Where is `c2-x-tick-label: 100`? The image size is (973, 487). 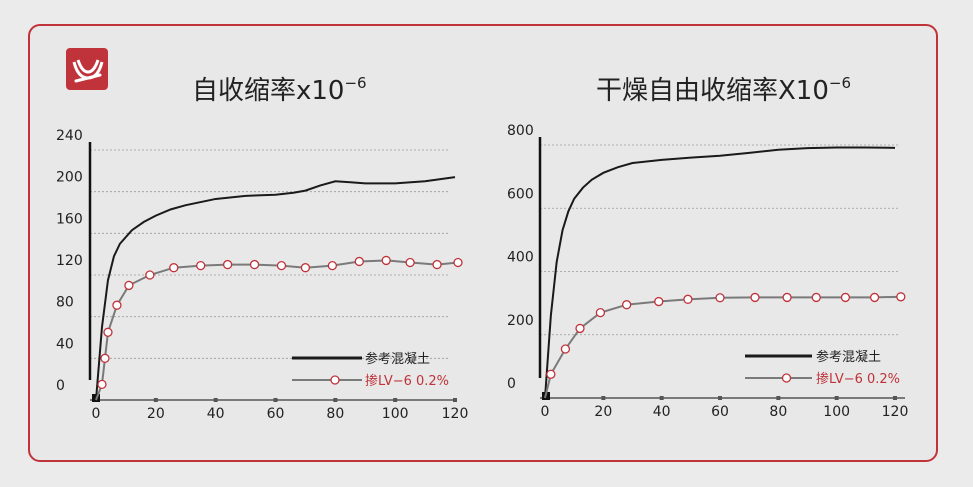 c2-x-tick-label: 100 is located at coordinates (836, 412).